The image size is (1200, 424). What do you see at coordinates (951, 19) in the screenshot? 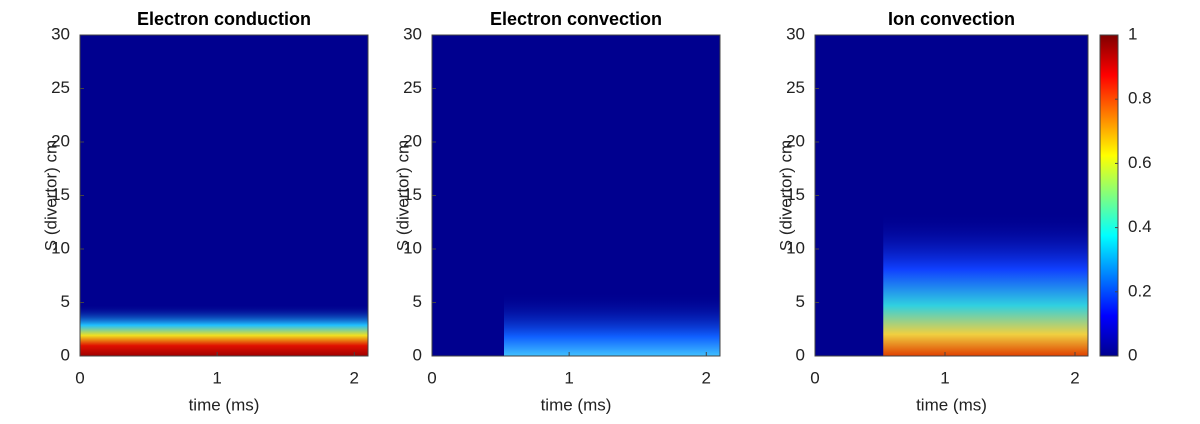
I see `panel-title: Ion convection` at bounding box center [951, 19].